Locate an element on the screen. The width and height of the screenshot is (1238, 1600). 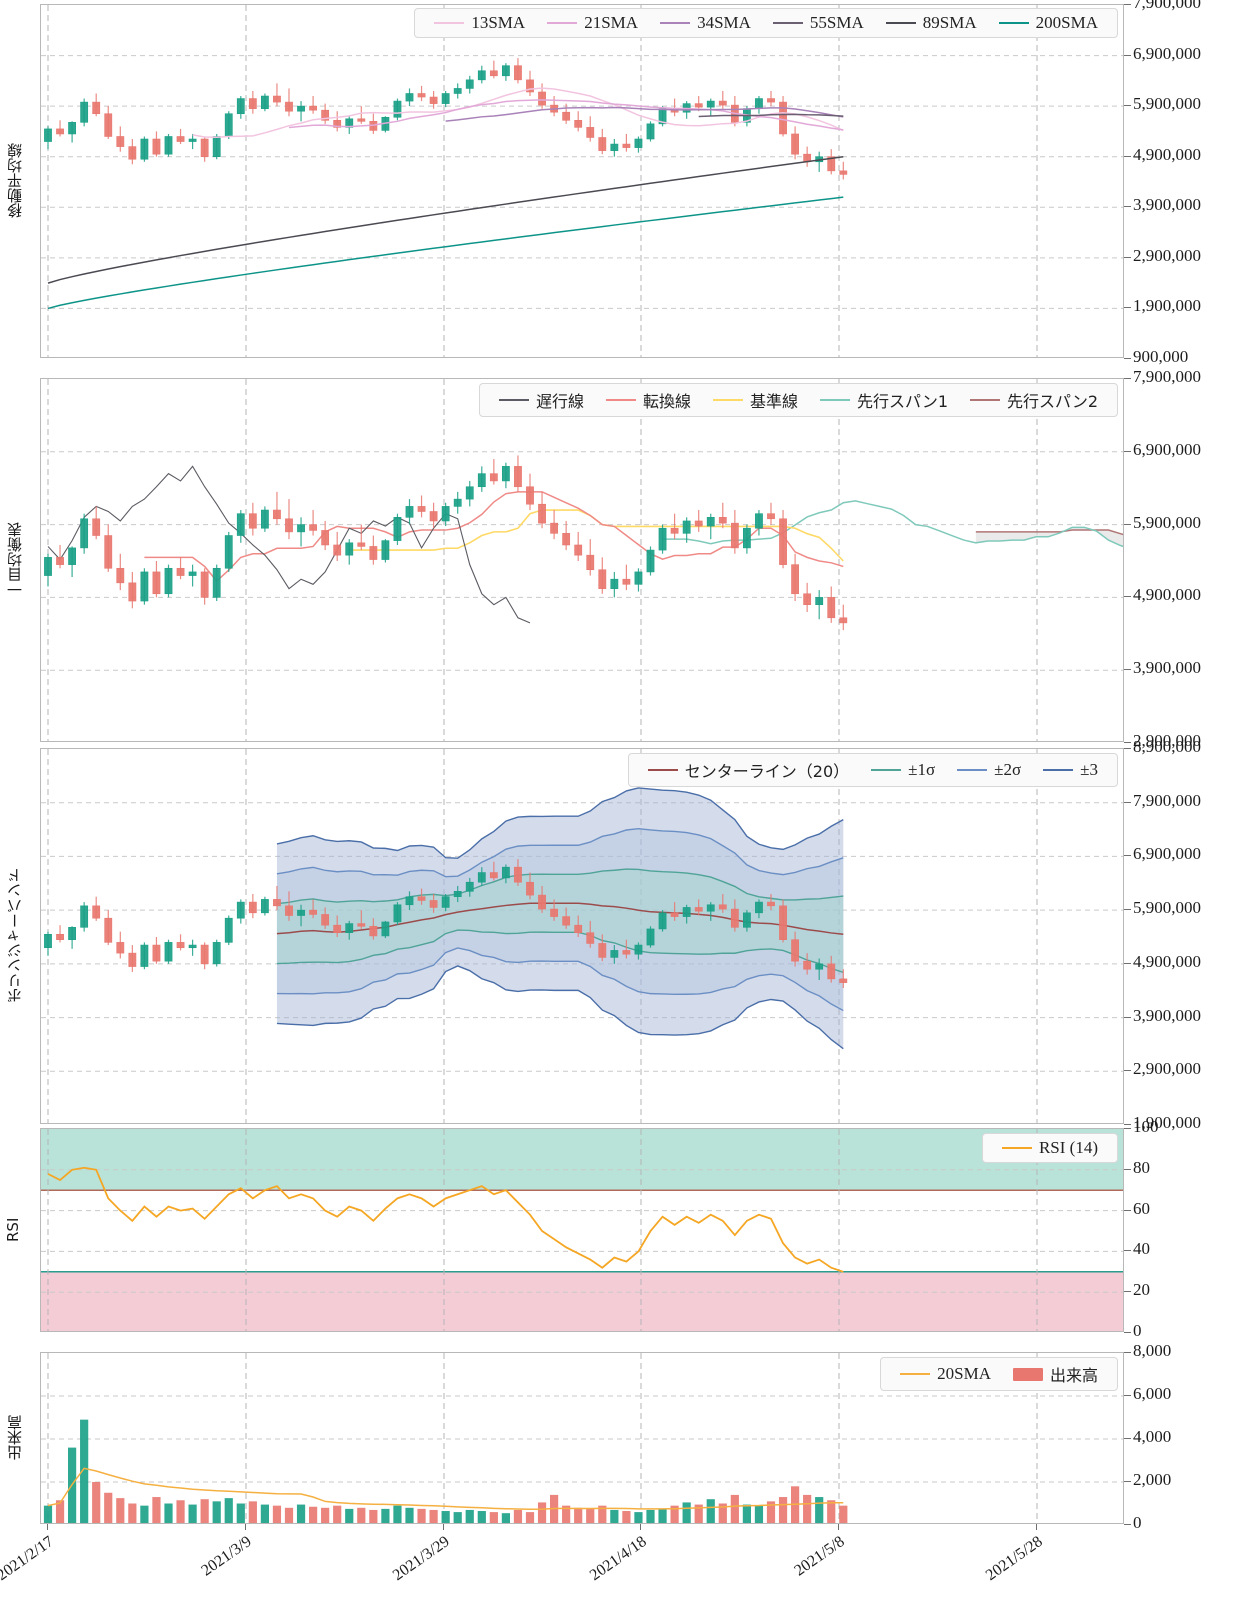
y-tick-label-ichimoku: 2,900,000 is located at coordinates (1167, 740).